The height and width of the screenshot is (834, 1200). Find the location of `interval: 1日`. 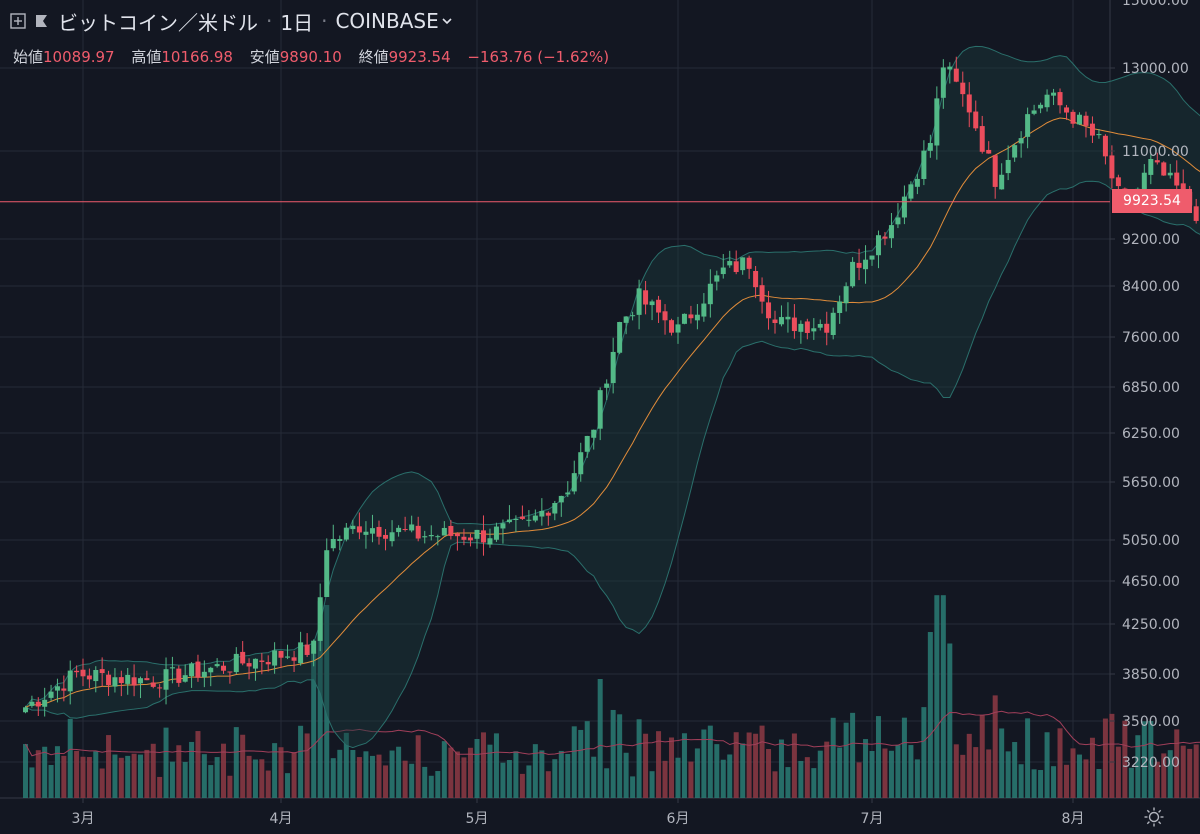

interval: 1日 is located at coordinates (297, 22).